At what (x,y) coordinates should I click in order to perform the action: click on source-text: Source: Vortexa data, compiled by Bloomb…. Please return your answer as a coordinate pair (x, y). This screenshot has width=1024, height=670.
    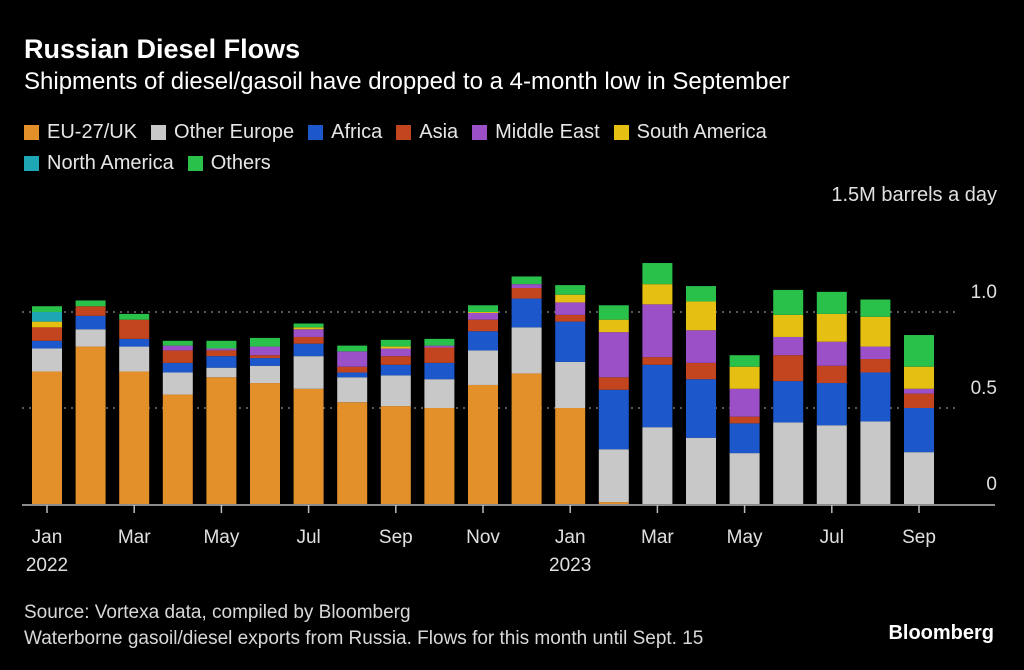
    Looking at the image, I should click on (217, 612).